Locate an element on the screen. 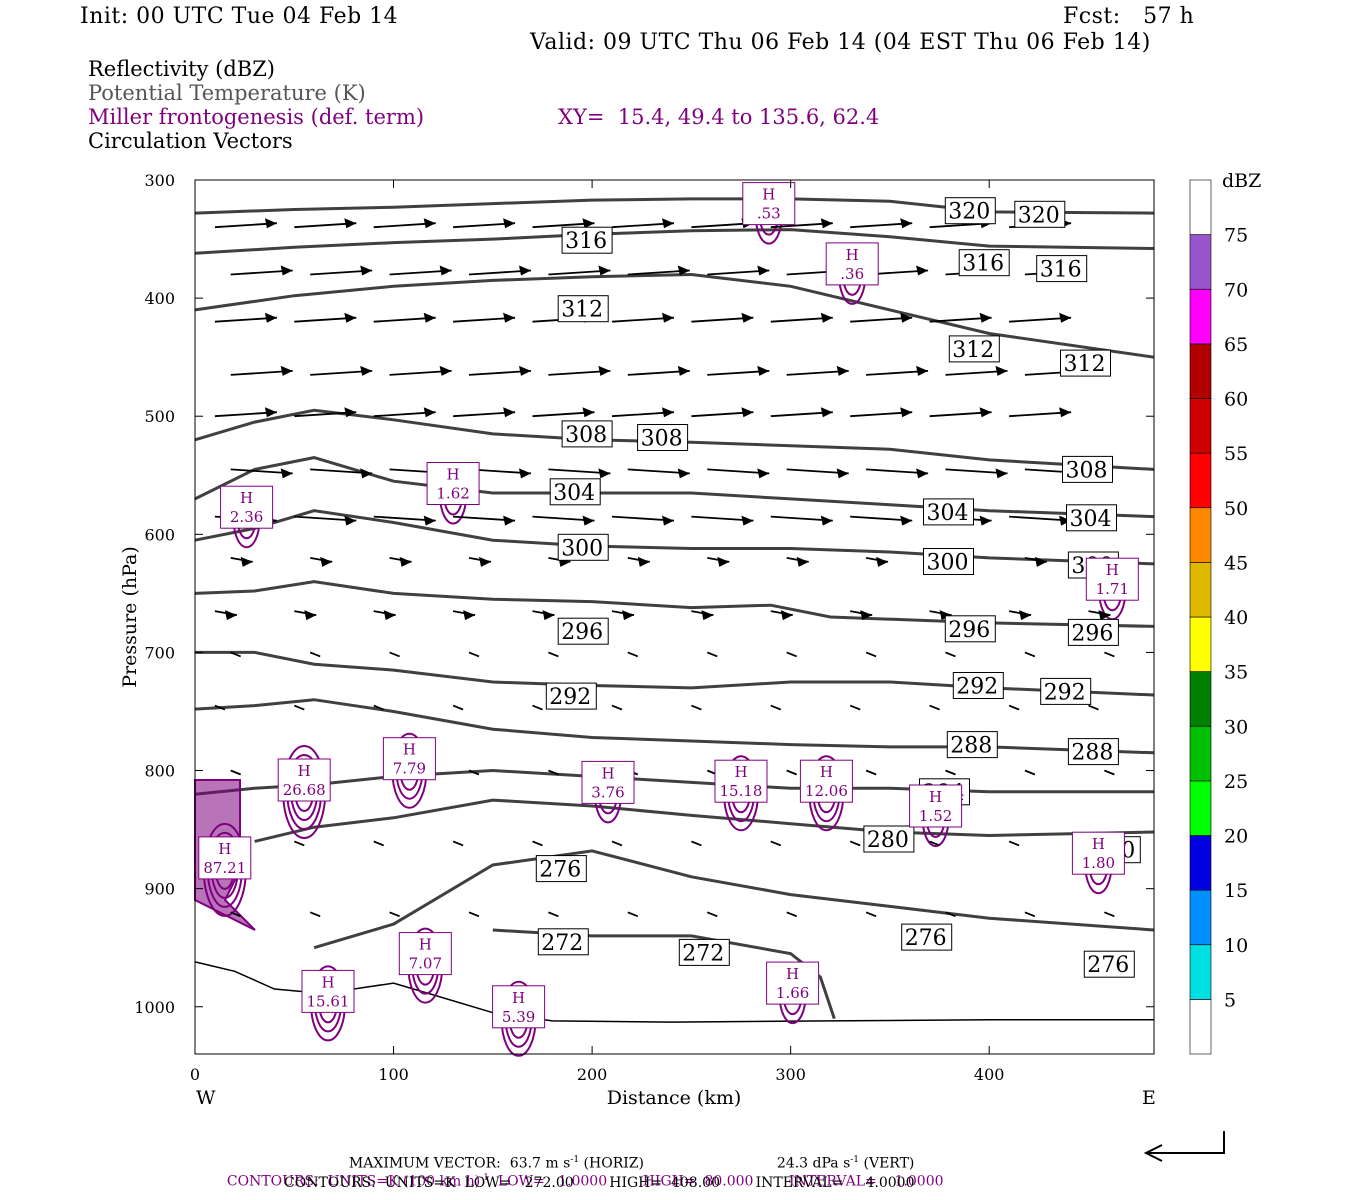 The image size is (1350, 1200). theta-label: 320 is located at coordinates (1040, 214).